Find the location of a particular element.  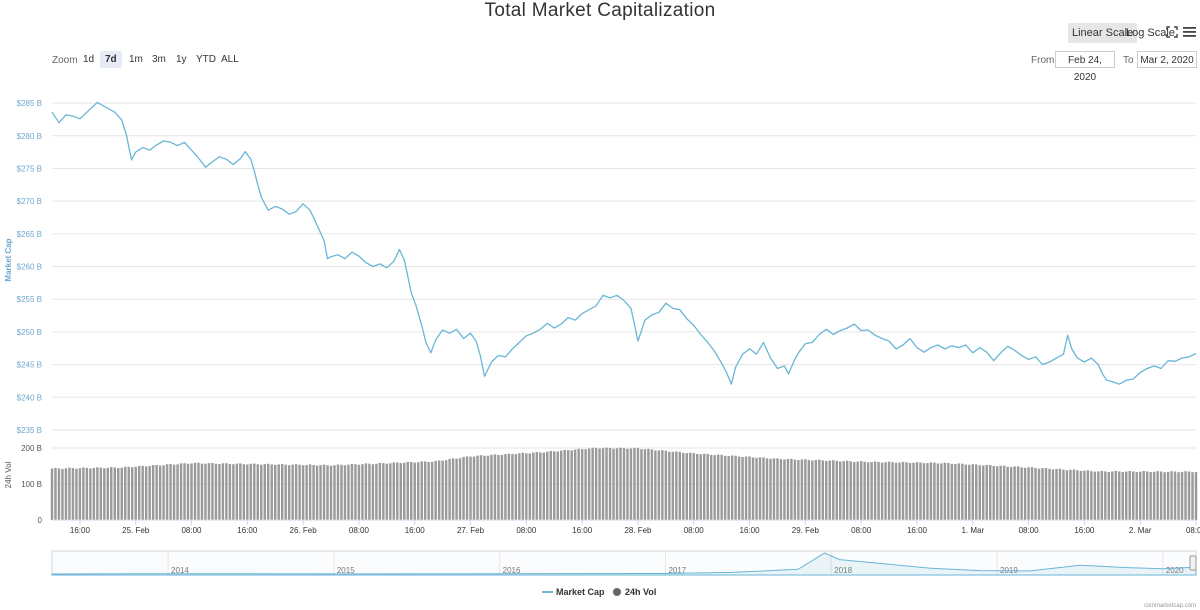

navigator-year-label: 2014 is located at coordinates (180, 570).